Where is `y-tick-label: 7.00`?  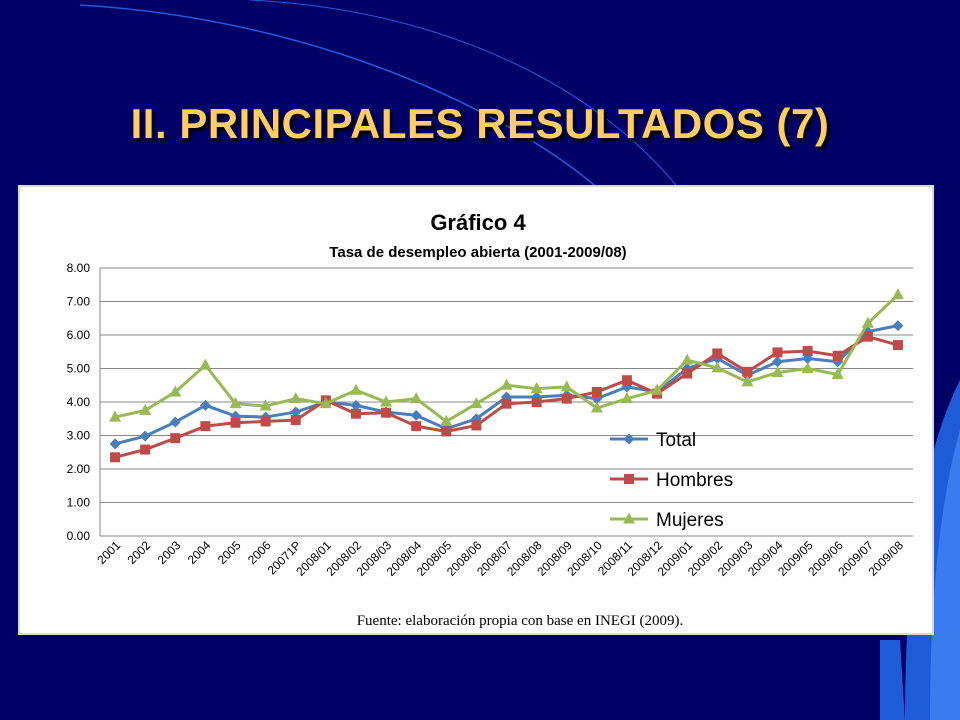
y-tick-label: 7.00 is located at coordinates (79, 302).